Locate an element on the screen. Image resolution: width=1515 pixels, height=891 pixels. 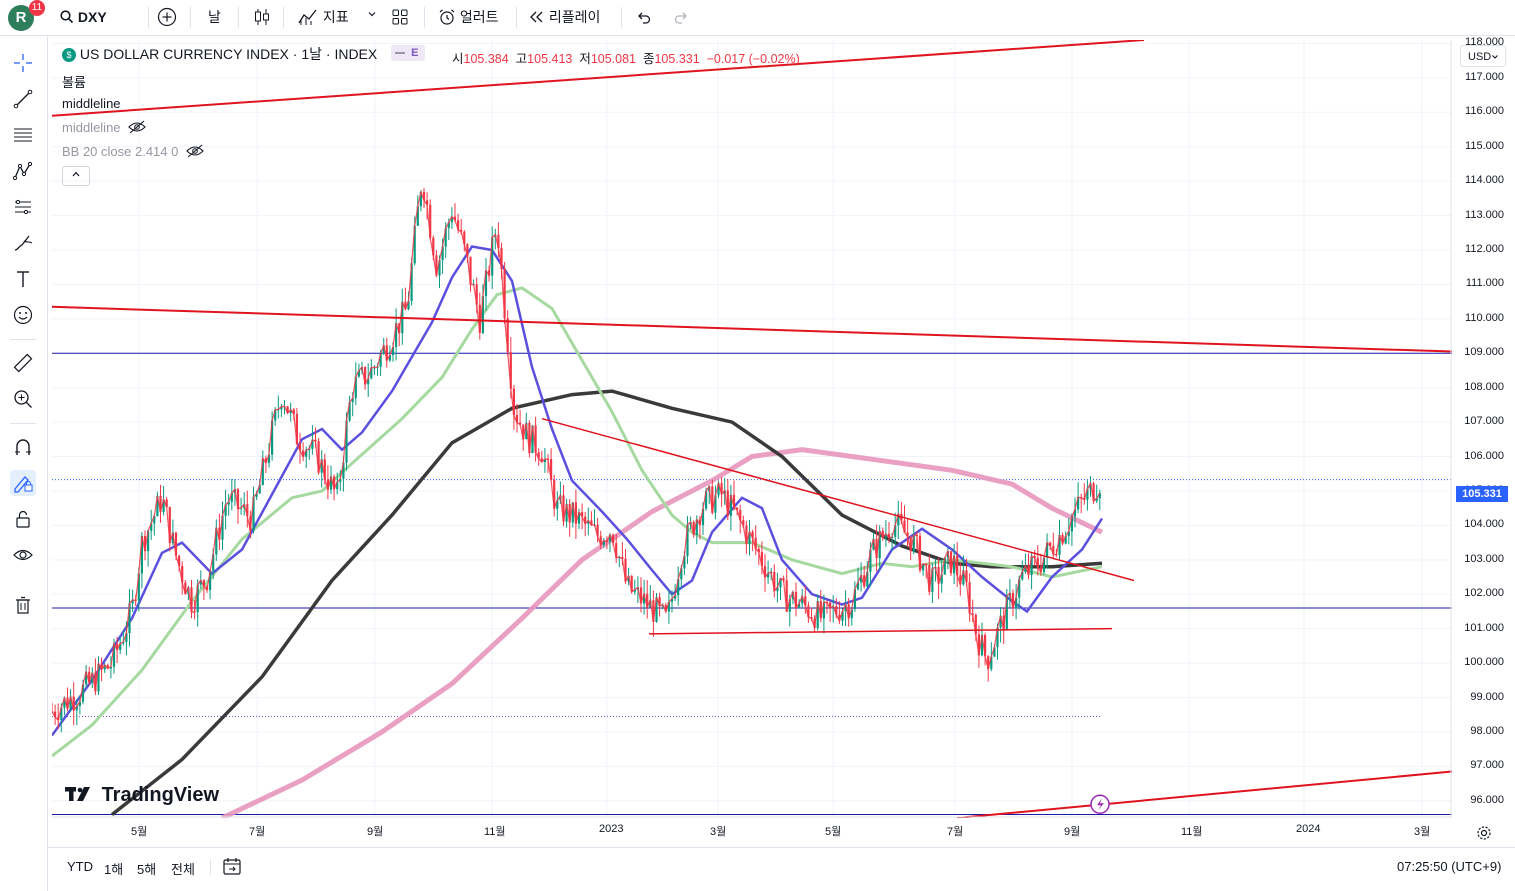
remove-drawings-tool is located at coordinates (23, 605).